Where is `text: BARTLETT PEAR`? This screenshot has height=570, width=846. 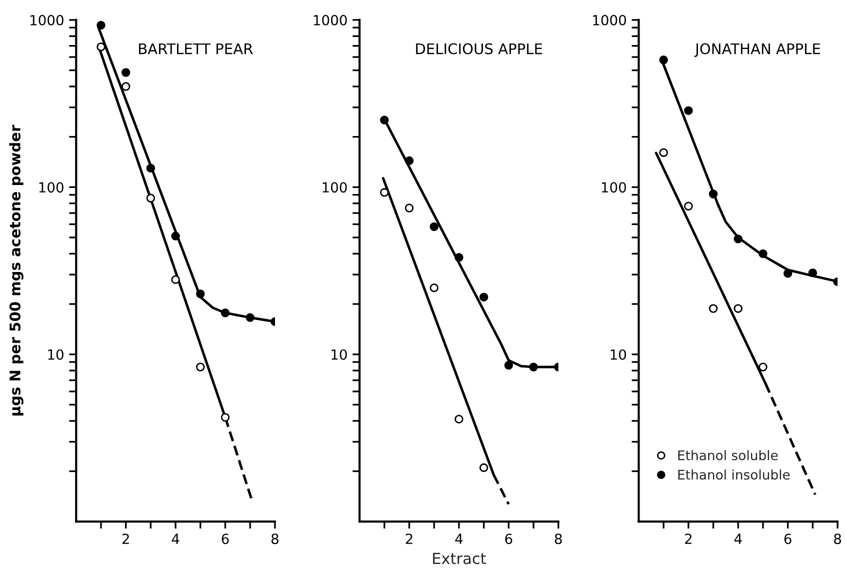
text: BARTLETT PEAR is located at coordinates (196, 48).